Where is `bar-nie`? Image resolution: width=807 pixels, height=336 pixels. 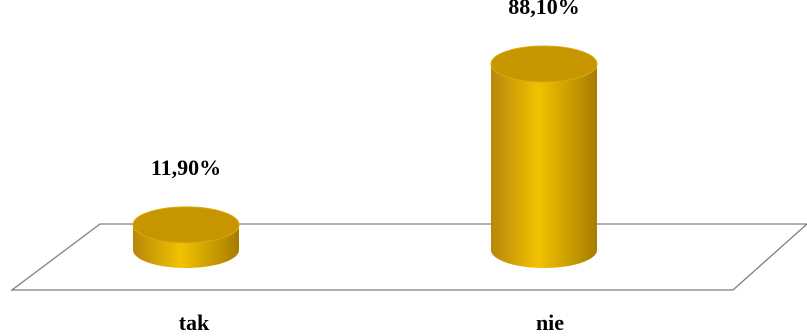
bar-nie is located at coordinates (544, 156).